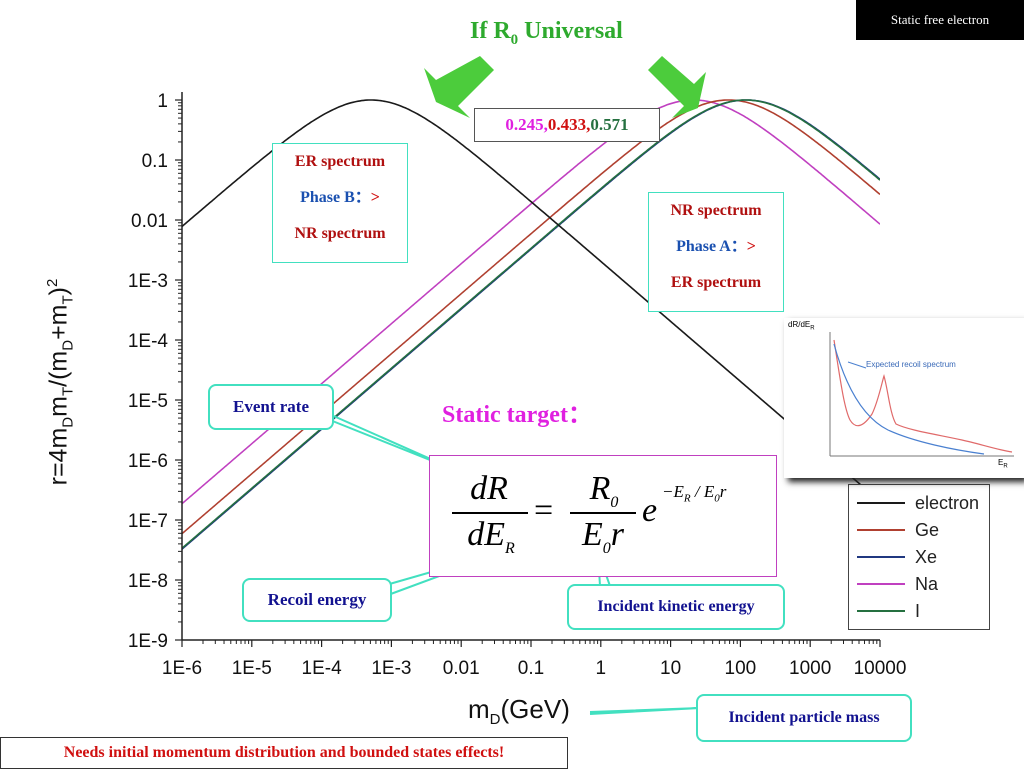 This screenshot has height=769, width=1024. I want to click on formula-exponent: −ER / E0r, so click(694, 493).